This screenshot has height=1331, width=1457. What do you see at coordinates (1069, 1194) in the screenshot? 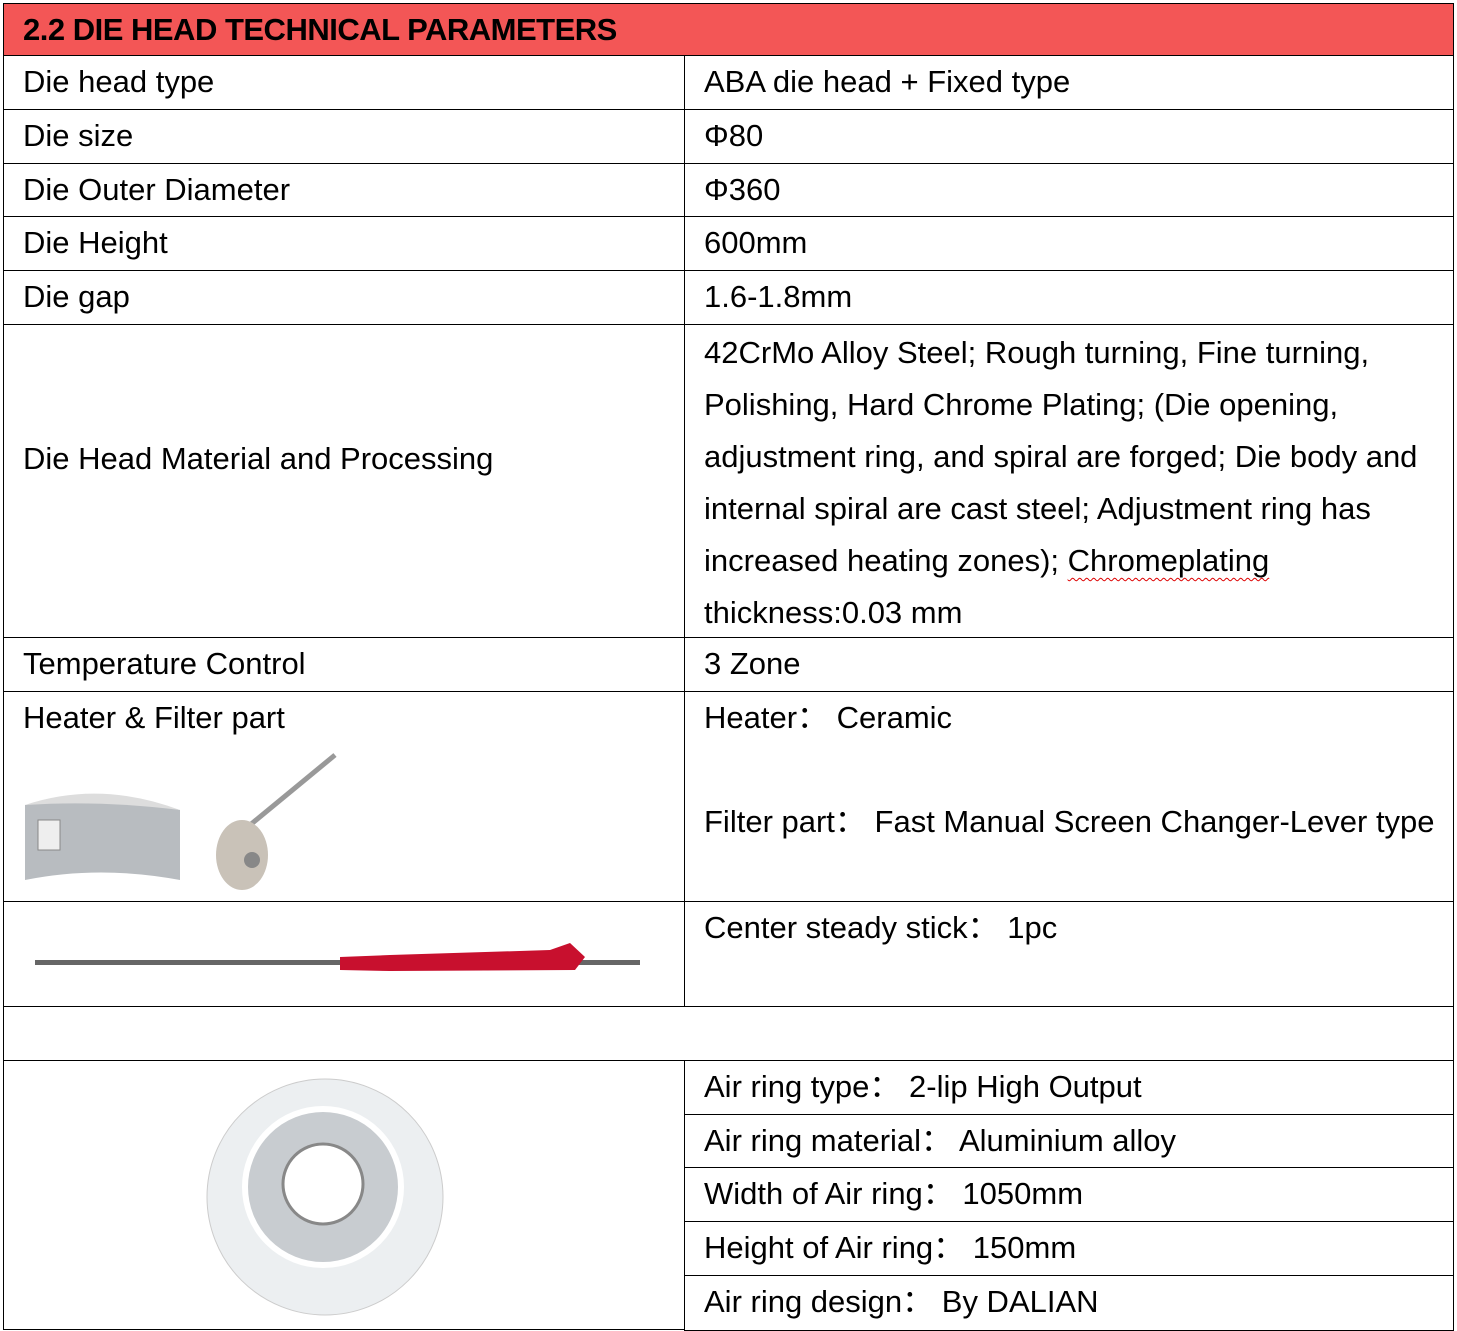
I see `air-ring-spec: Width of Air ring： 1050mm` at bounding box center [1069, 1194].